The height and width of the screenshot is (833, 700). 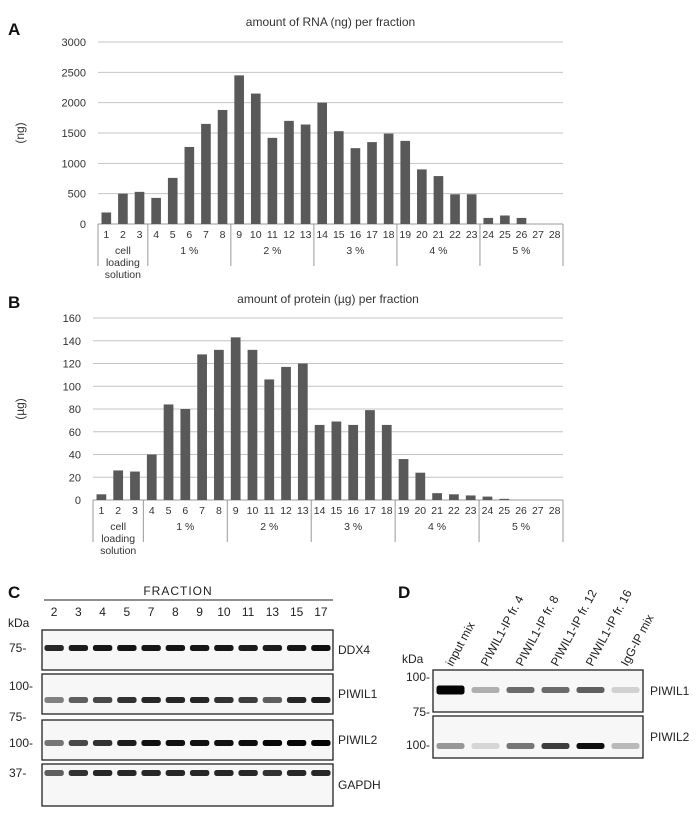 I want to click on group-label: 5 %, so click(x=521, y=251).